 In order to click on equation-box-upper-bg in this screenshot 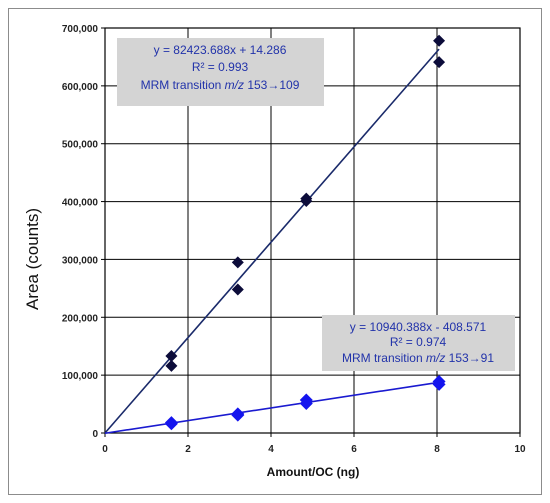, I will do `click(220, 72)`.